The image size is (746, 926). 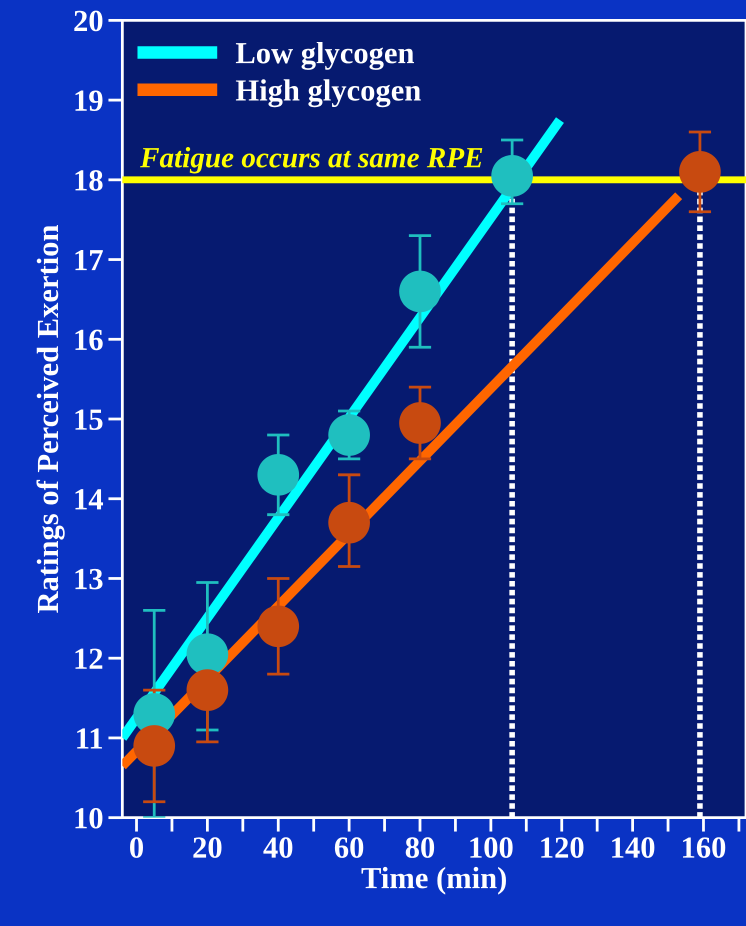 I want to click on x-tick-label: 60, so click(x=349, y=847).